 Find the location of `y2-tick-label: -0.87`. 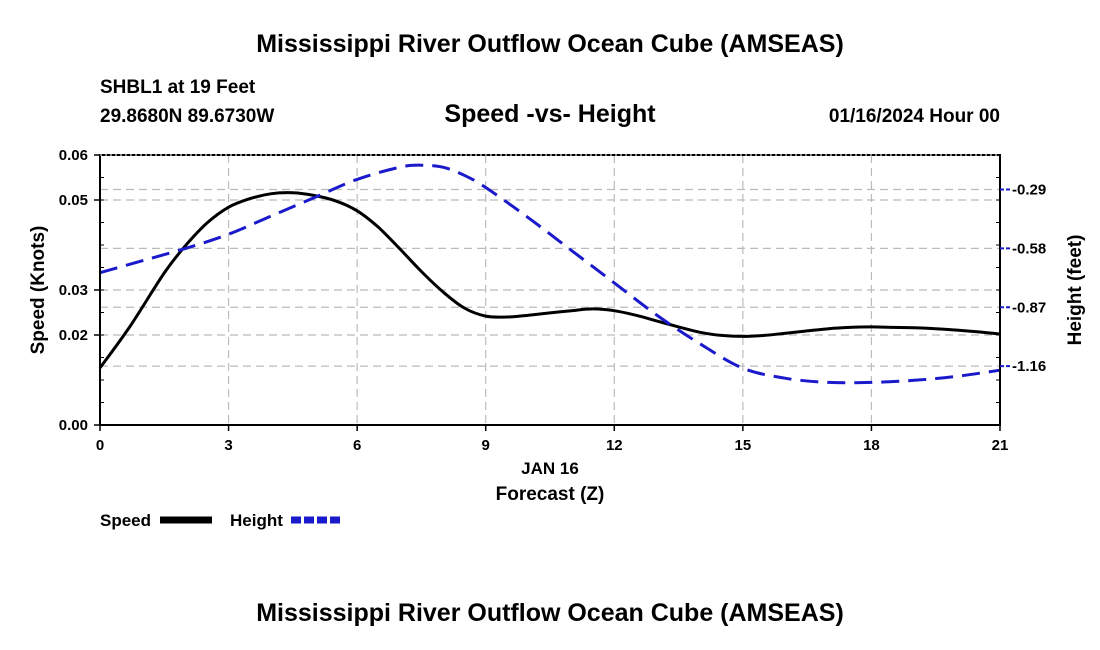

y2-tick-label: -0.87 is located at coordinates (1029, 307).